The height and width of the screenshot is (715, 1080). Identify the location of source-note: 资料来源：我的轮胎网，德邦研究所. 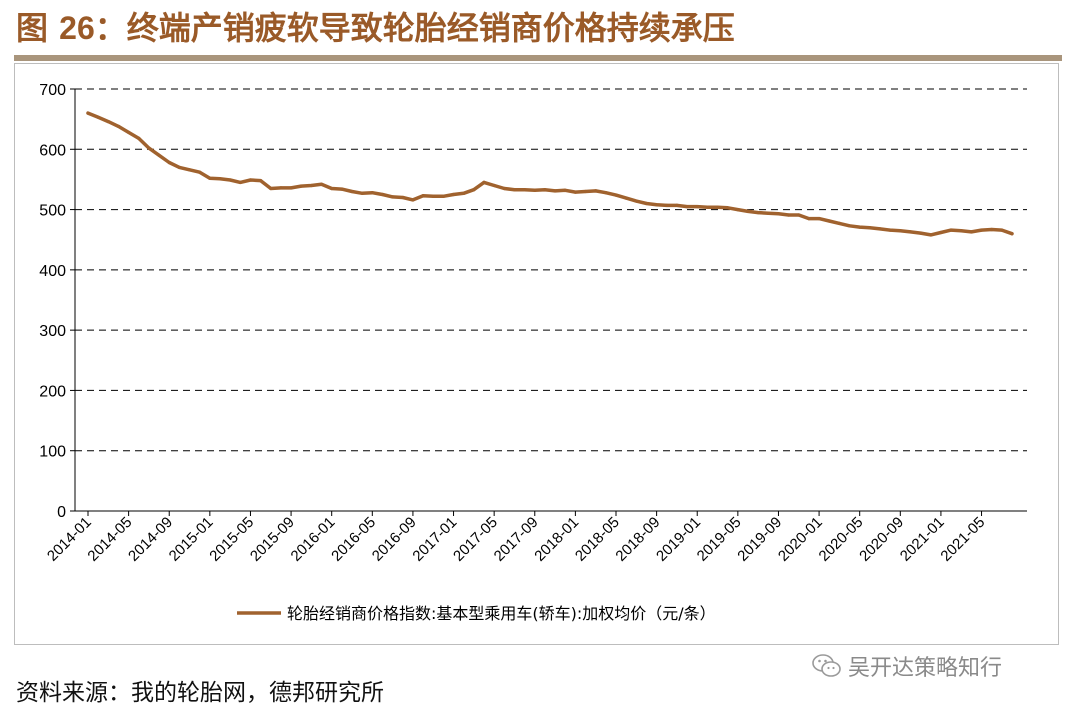
(200, 693).